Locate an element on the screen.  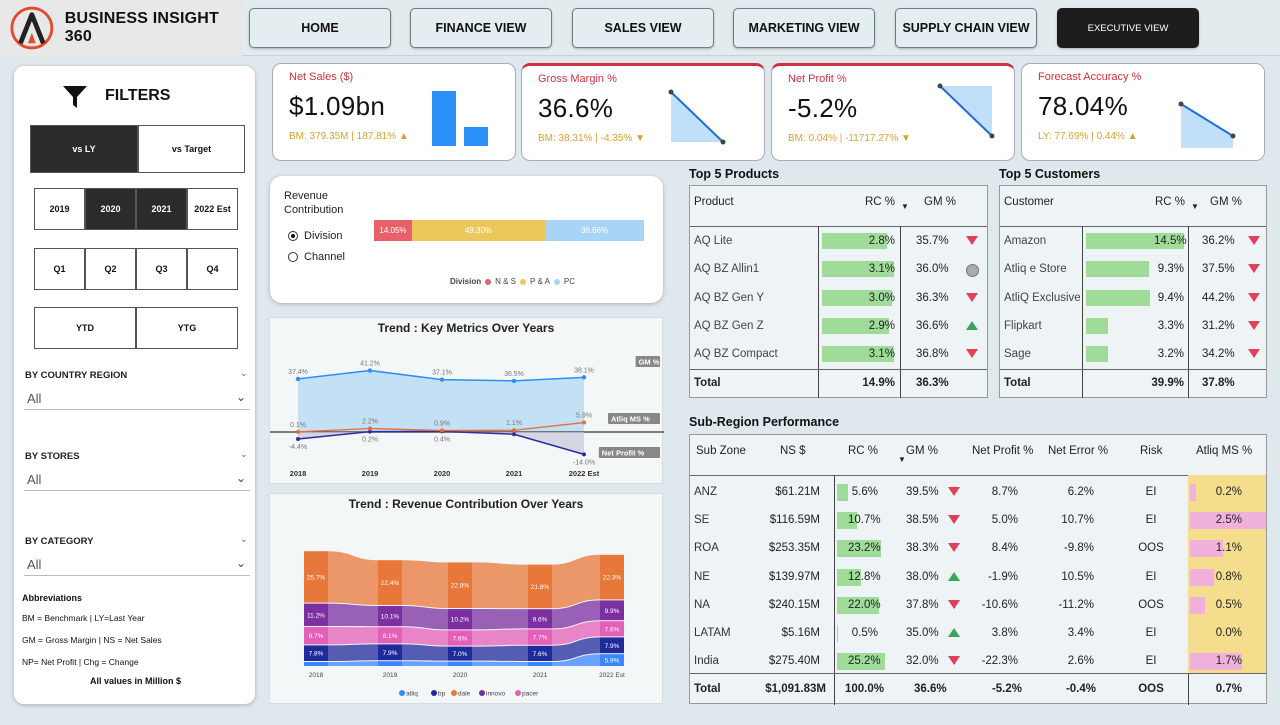
column-header: NS $ is located at coordinates (793, 451).